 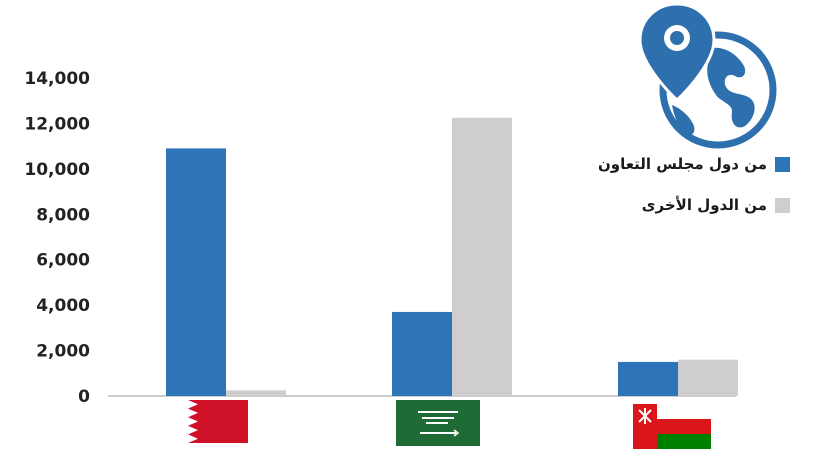 What do you see at coordinates (672, 426) in the screenshot?
I see `oman-flag-icon` at bounding box center [672, 426].